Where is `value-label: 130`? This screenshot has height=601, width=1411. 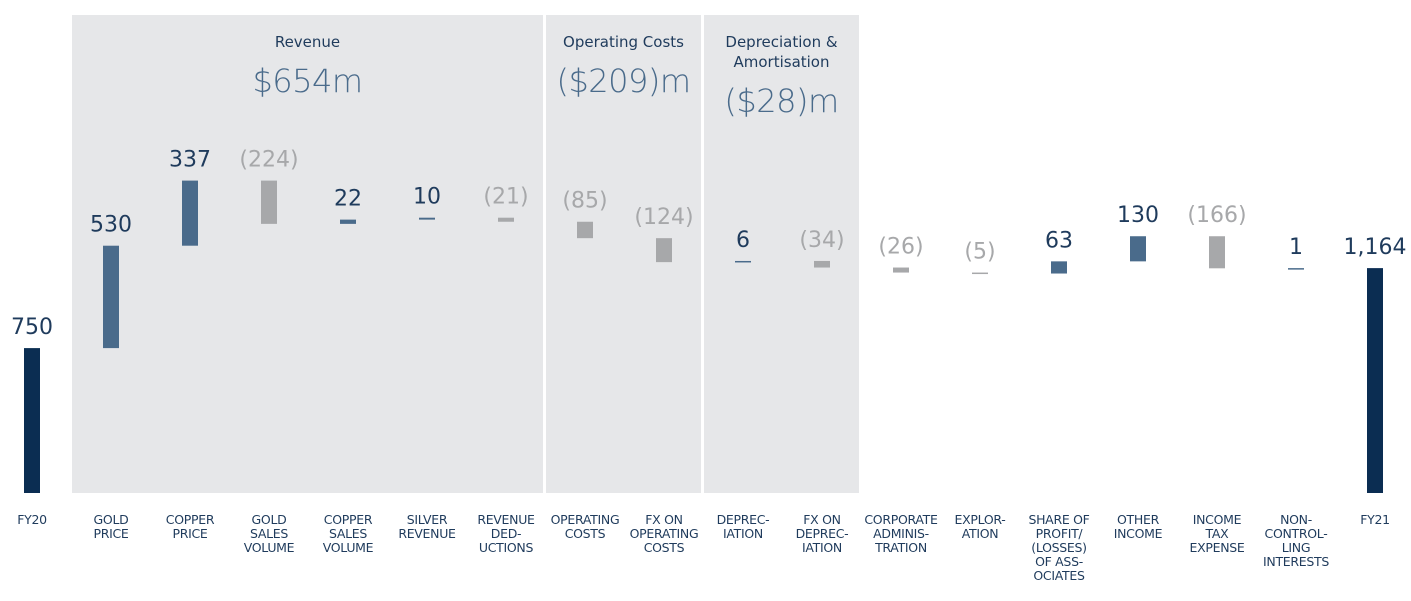
value-label: 130 is located at coordinates (1138, 215).